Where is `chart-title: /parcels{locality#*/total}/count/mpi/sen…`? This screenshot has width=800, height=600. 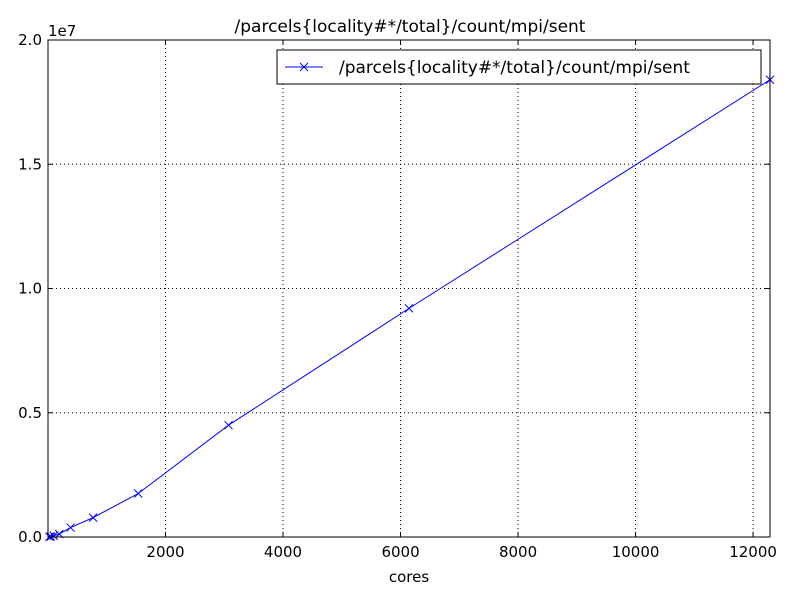
chart-title: /parcels{locality#*/total}/count/mpi/sen… is located at coordinates (410, 27).